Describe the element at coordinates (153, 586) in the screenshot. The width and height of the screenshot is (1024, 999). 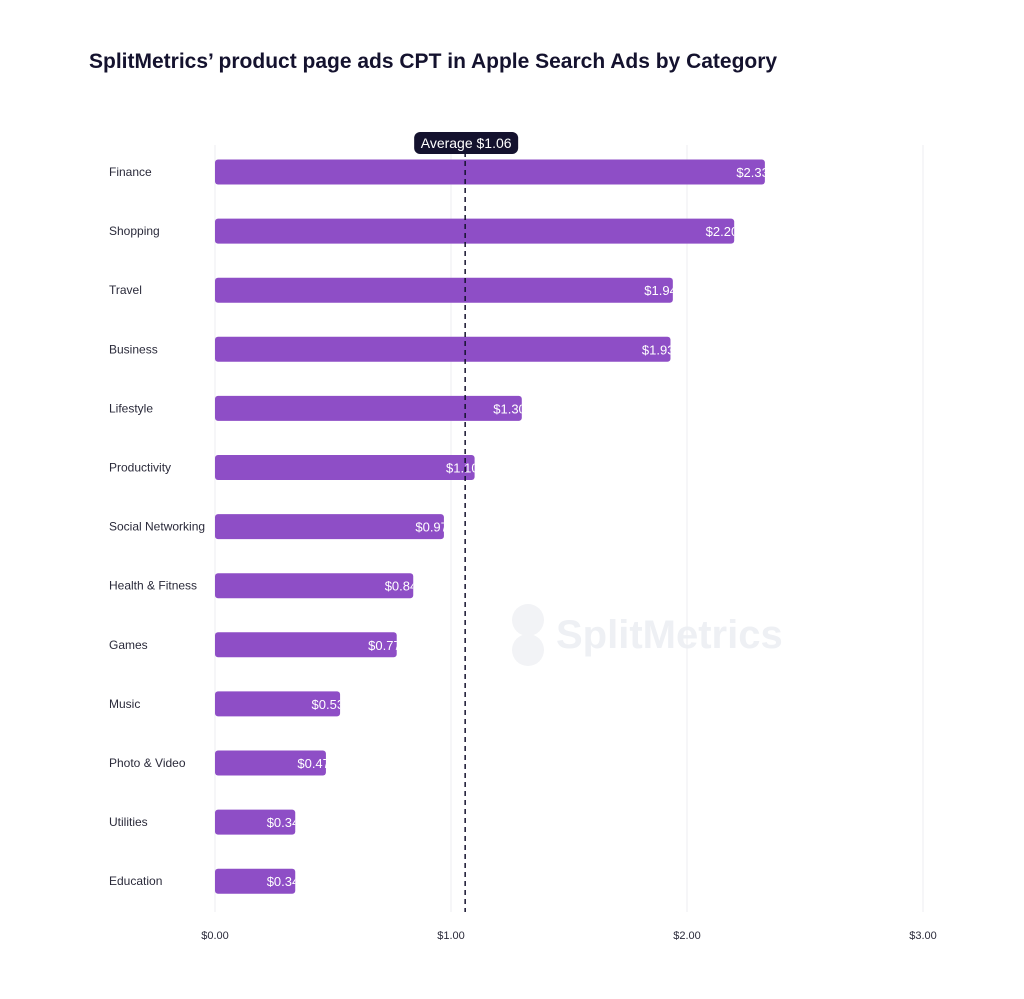
I see `category-label: Health & Fitness` at that location.